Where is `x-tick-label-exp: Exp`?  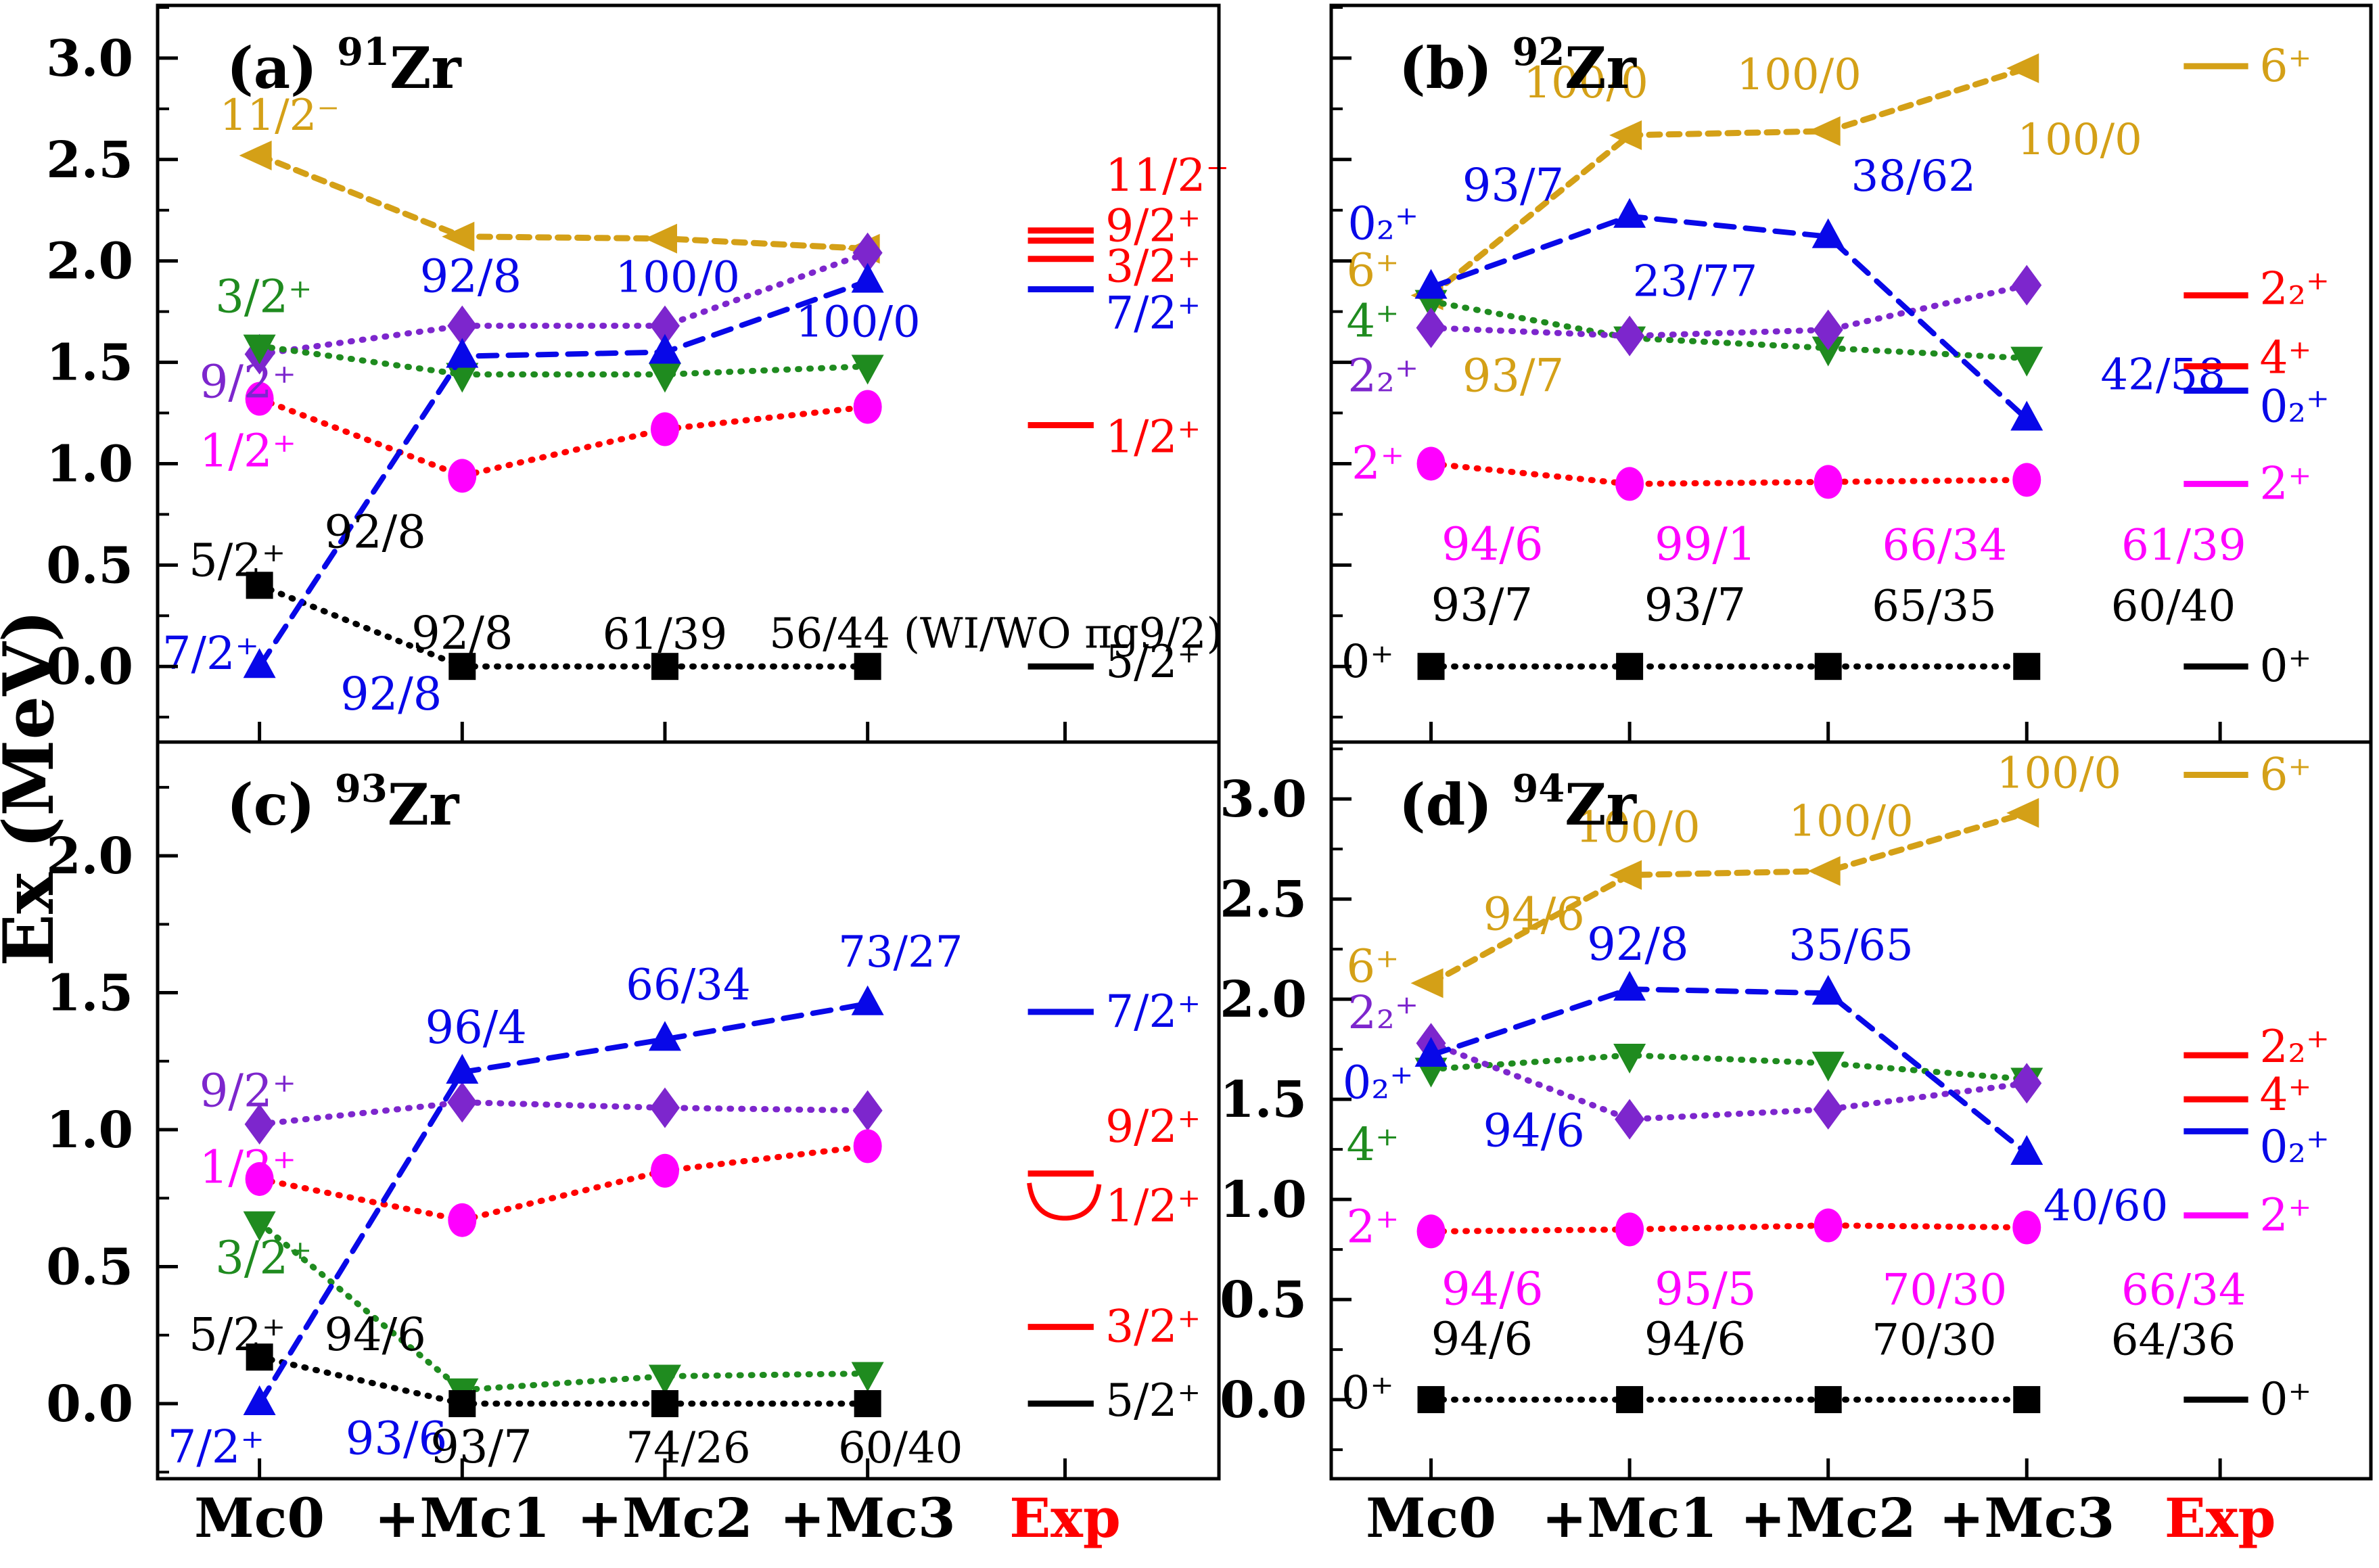
x-tick-label-exp: Exp is located at coordinates (2220, 1518).